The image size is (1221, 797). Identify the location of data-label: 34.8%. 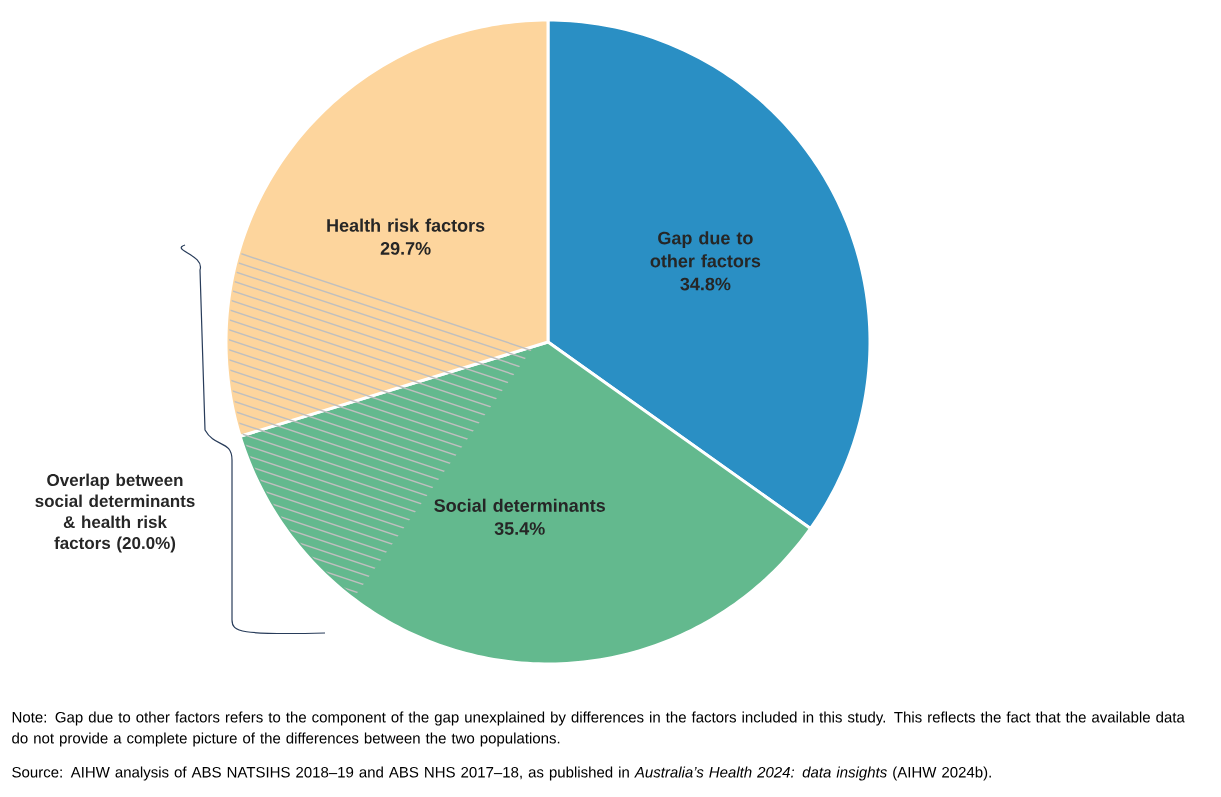
(705, 284).